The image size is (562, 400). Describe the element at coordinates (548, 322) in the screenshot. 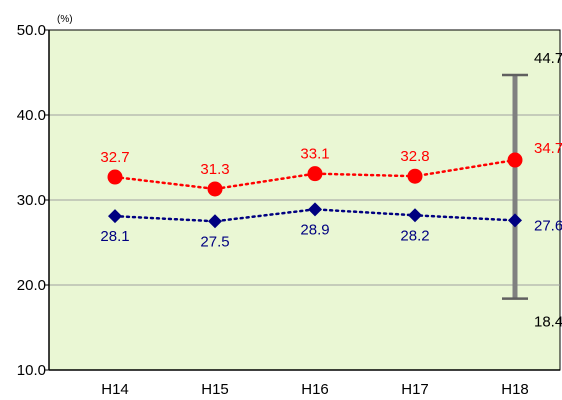

I see `range-min-label: 18.4` at that location.